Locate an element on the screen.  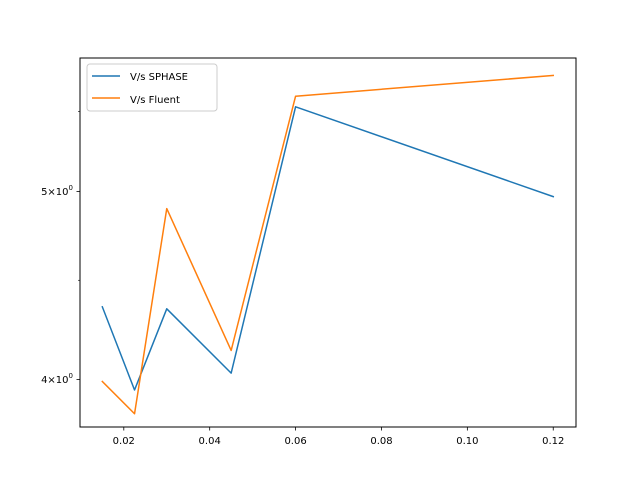
x-tick-label: 0.04 is located at coordinates (210, 441).